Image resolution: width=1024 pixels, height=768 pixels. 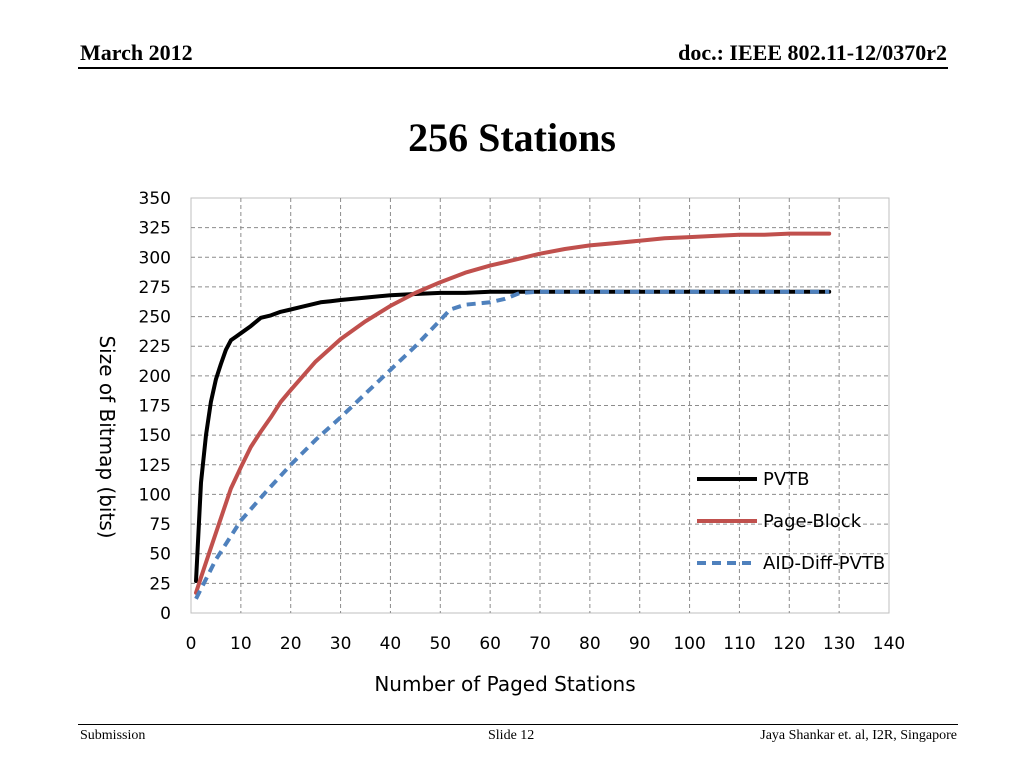 What do you see at coordinates (590, 644) in the screenshot?
I see `x-tick-label: 80` at bounding box center [590, 644].